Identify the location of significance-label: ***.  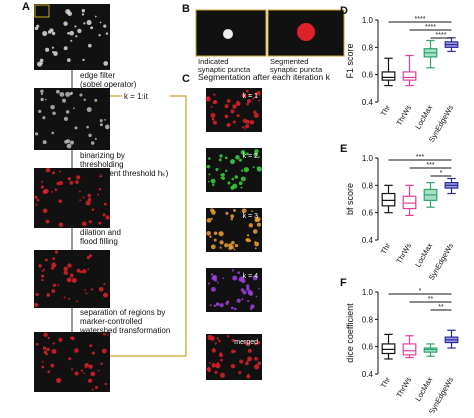
(420, 157).